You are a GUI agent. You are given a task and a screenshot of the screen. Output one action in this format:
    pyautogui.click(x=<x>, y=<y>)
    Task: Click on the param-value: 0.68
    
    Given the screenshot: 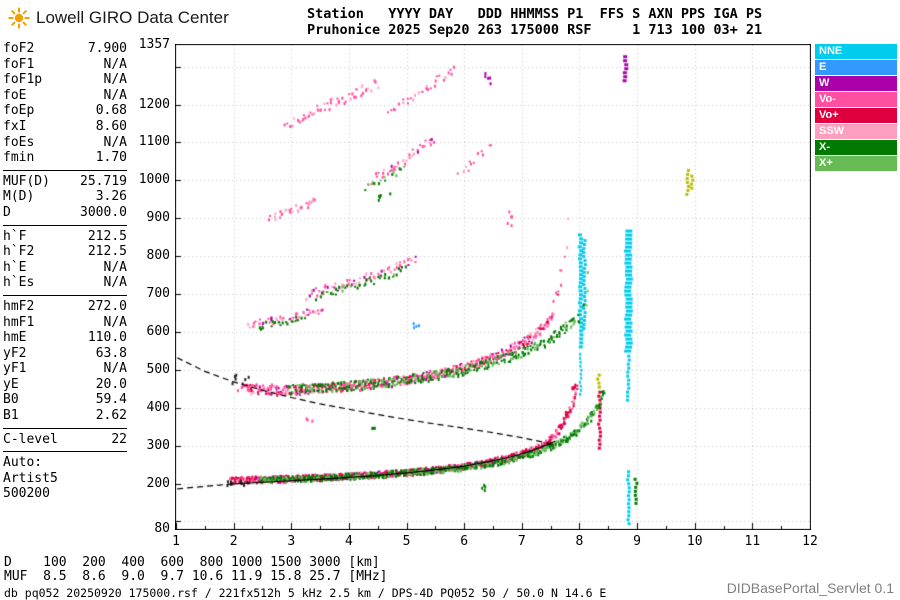 What is the action you would take?
    pyautogui.click(x=111, y=111)
    